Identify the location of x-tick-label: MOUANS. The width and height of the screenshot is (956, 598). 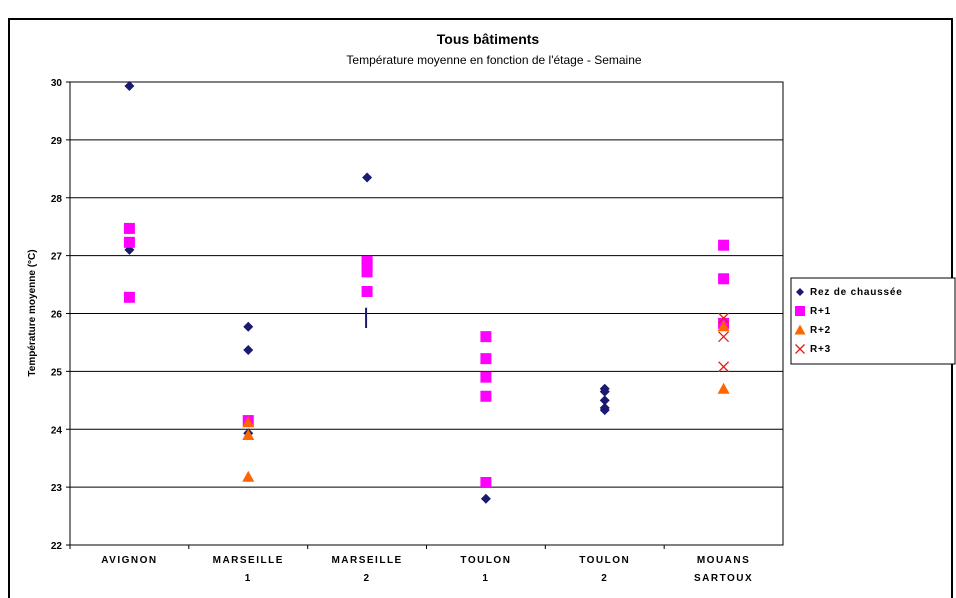
(723, 560).